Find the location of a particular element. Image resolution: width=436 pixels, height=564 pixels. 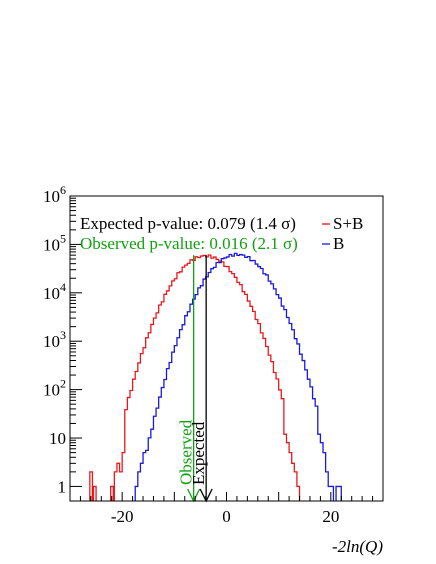

legend: S+B B is located at coordinates (342, 233).